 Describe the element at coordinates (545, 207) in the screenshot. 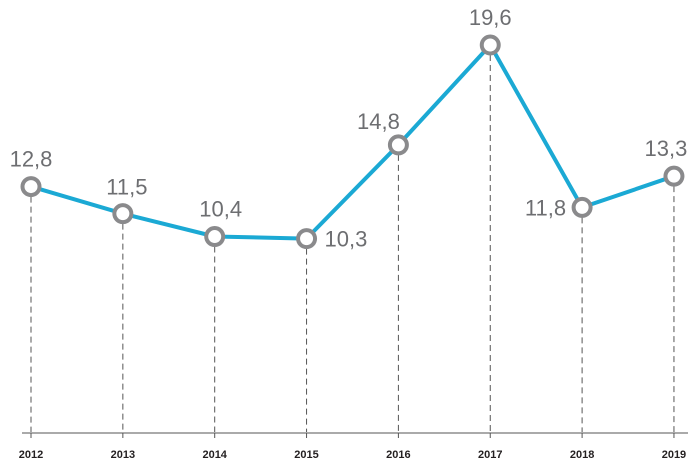

I see `data-label-2018: 11,8` at that location.